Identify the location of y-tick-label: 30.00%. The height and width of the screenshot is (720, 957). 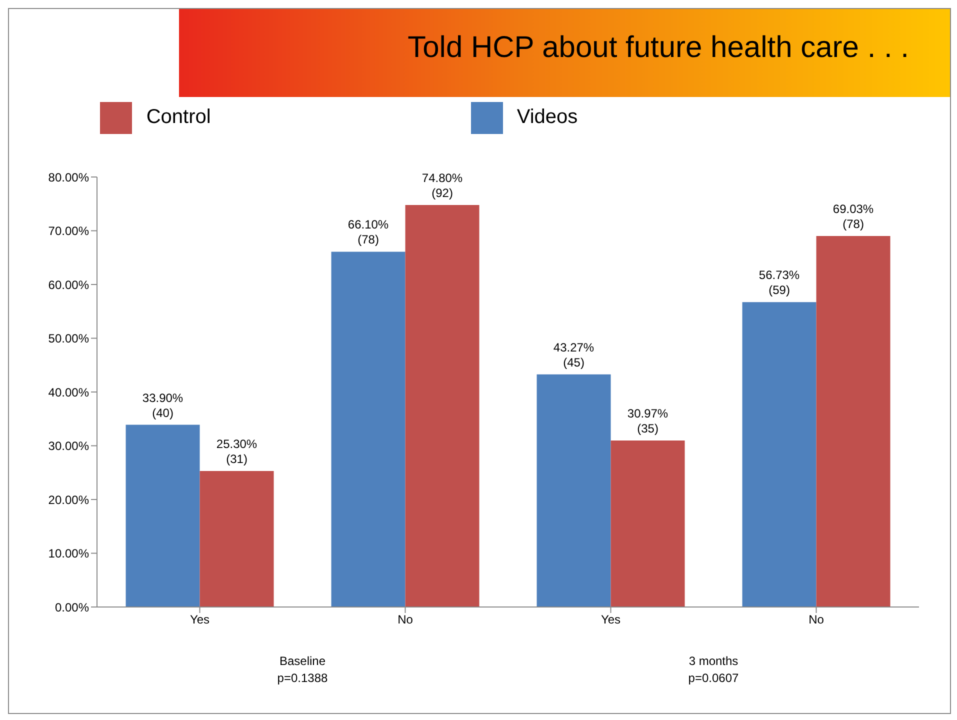
(69, 446).